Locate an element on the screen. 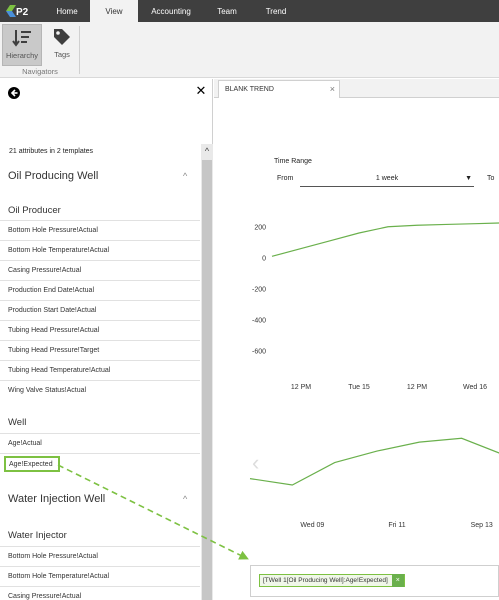 Image resolution: width=499 pixels, height=600 pixels. ribbon: Hierarchy Tags Navigators is located at coordinates (249, 50).